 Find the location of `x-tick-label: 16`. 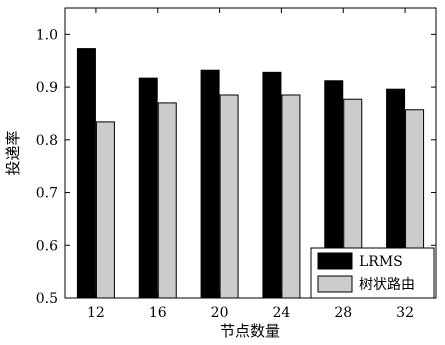

x-tick-label: 16 is located at coordinates (158, 313).